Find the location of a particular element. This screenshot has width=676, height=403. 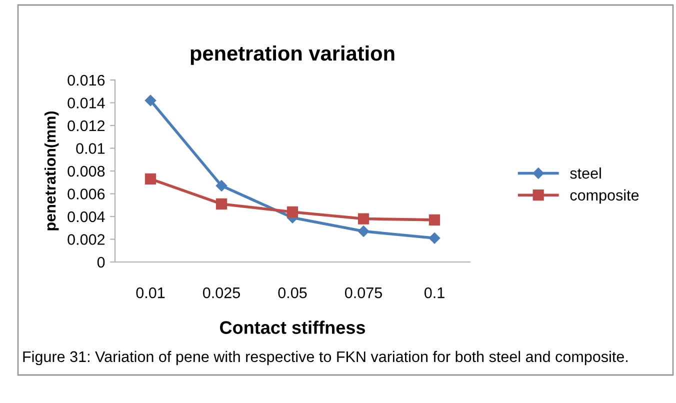

y-tick-label: 0.004 is located at coordinates (86, 216).